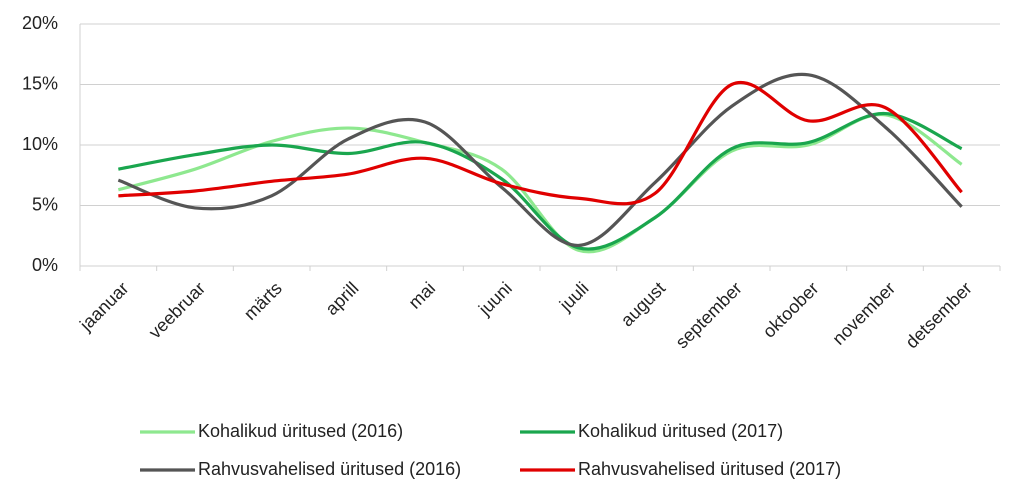  What do you see at coordinates (341, 298) in the screenshot?
I see `x-tick-label: aprill` at bounding box center [341, 298].